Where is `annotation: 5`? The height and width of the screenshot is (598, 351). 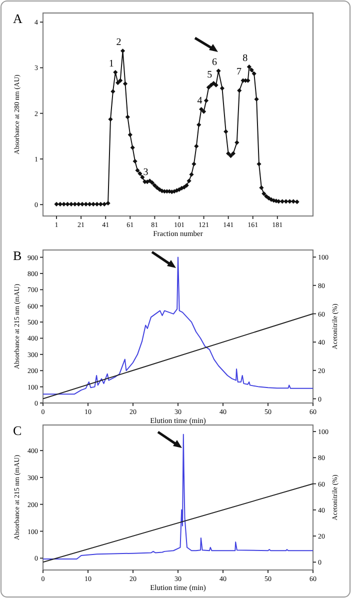 annotation: 5 is located at coordinates (209, 74).